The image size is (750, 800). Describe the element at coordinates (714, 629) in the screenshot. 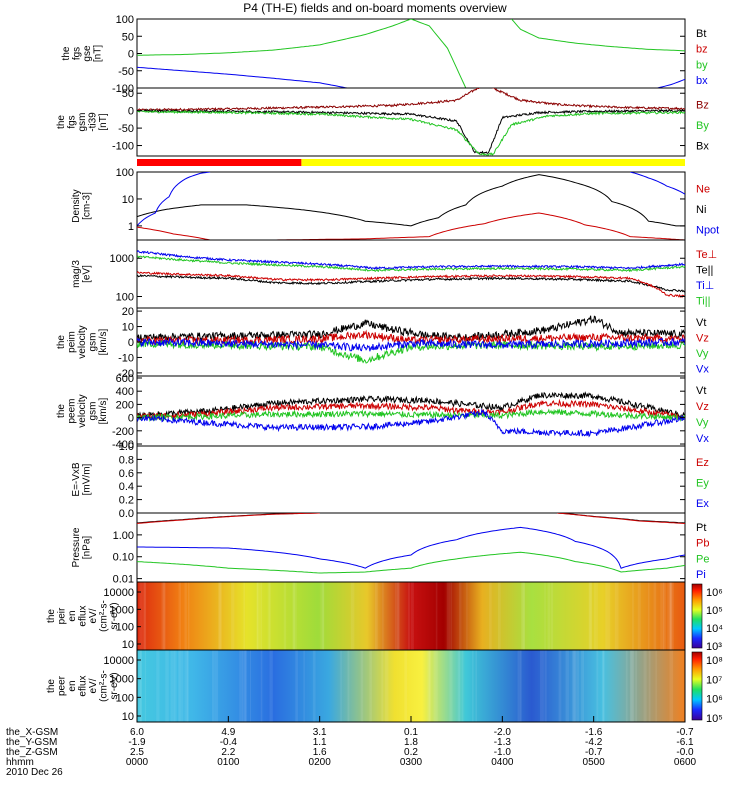

I see `colorbar-label: 10⁴` at that location.